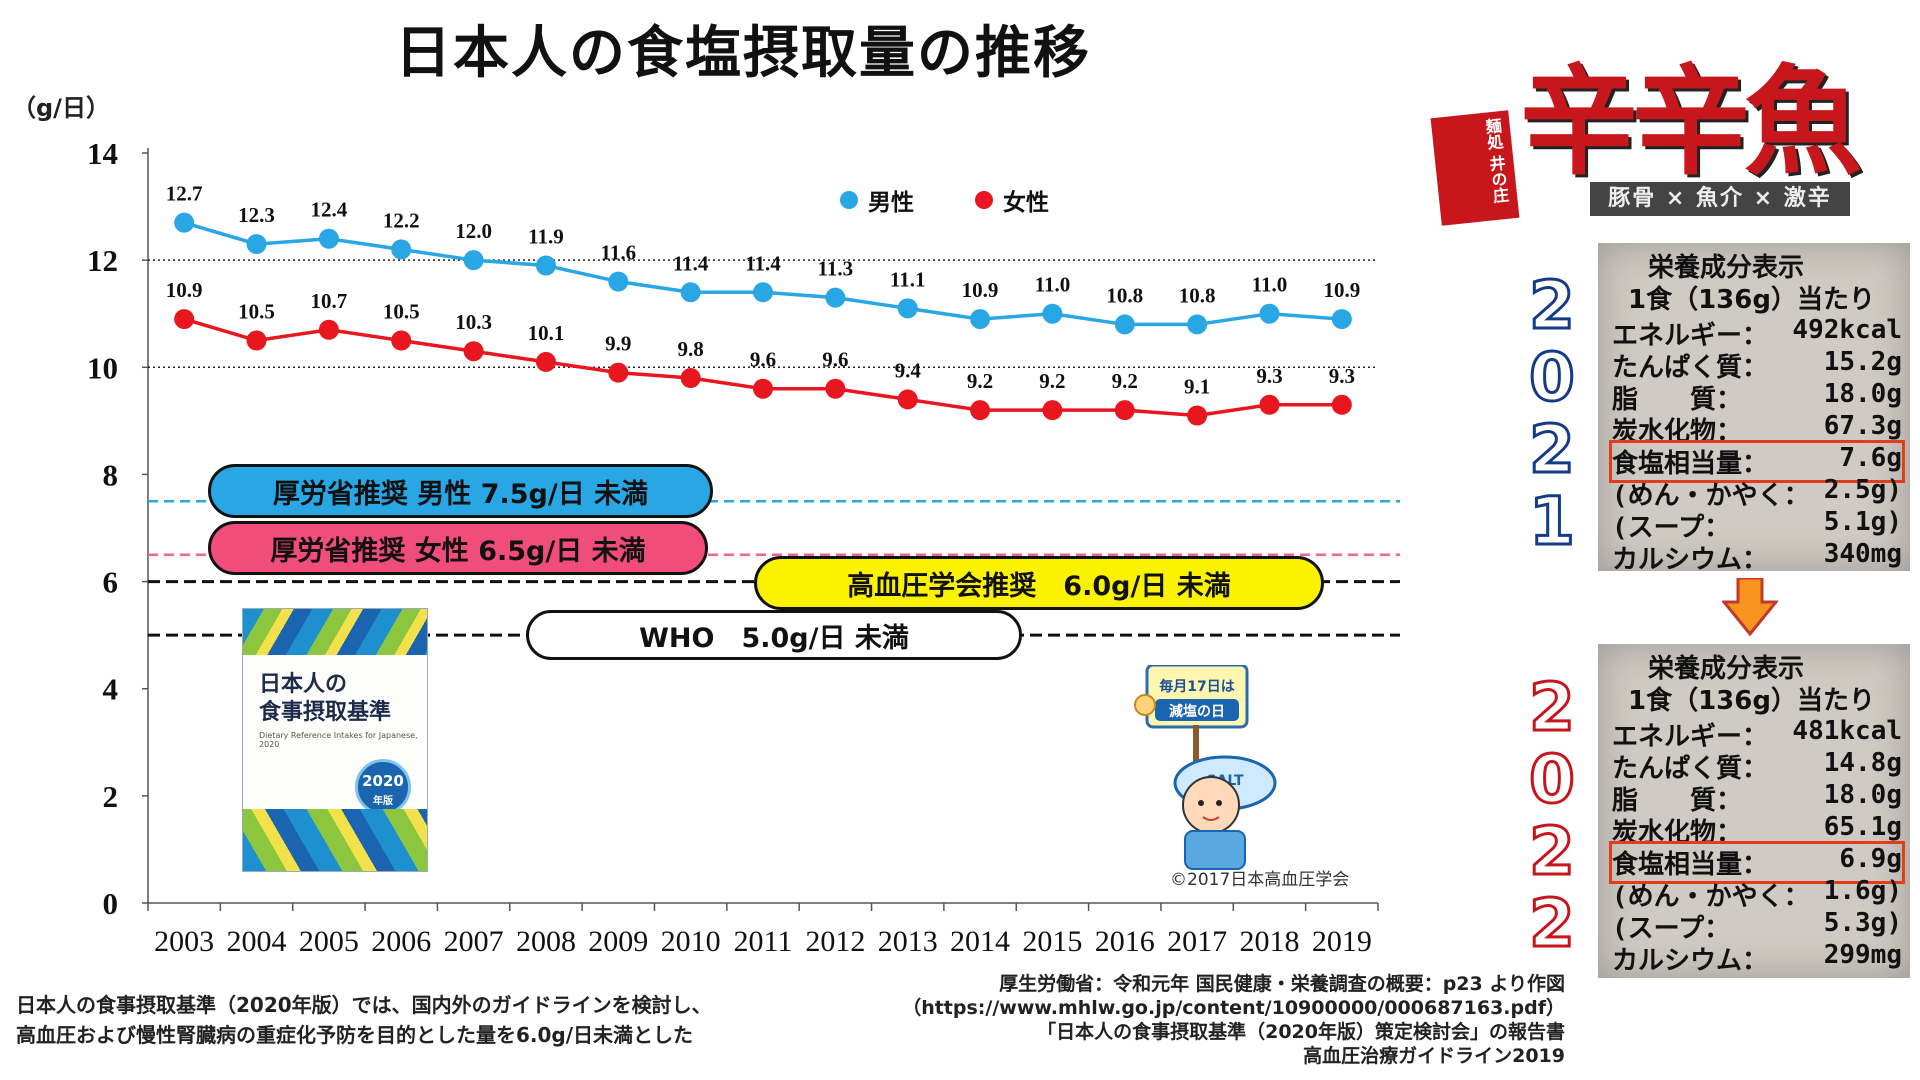 This screenshot has height=1080, width=1920. What do you see at coordinates (1847, 330) in the screenshot?
I see `nutrition-row-value: 492kcal` at bounding box center [1847, 330].